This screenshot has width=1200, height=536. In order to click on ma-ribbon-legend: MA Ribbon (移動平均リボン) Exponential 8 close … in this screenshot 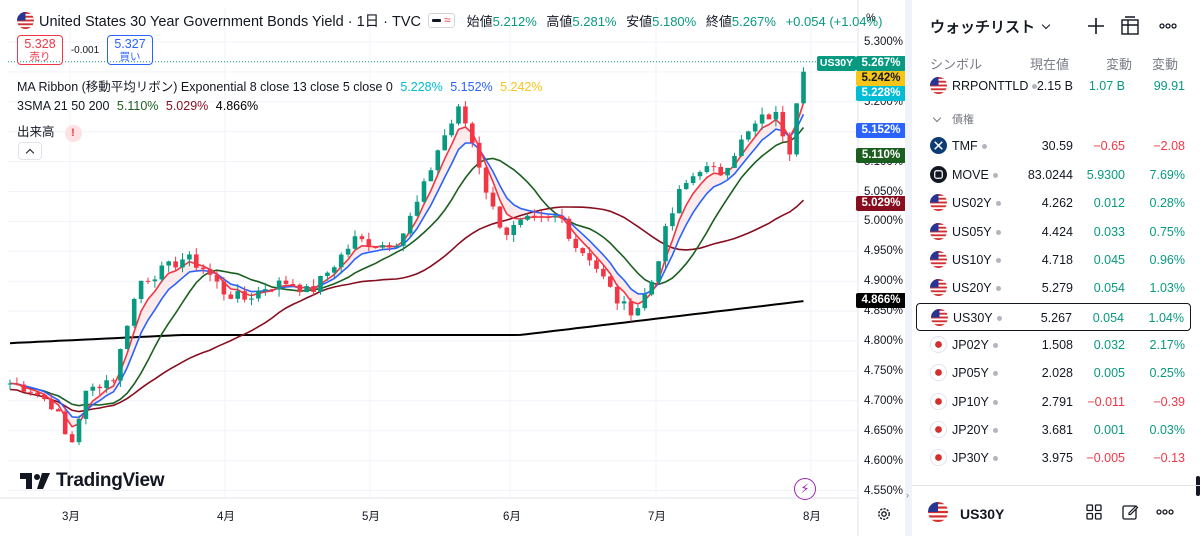, I will do `click(282, 85)`.